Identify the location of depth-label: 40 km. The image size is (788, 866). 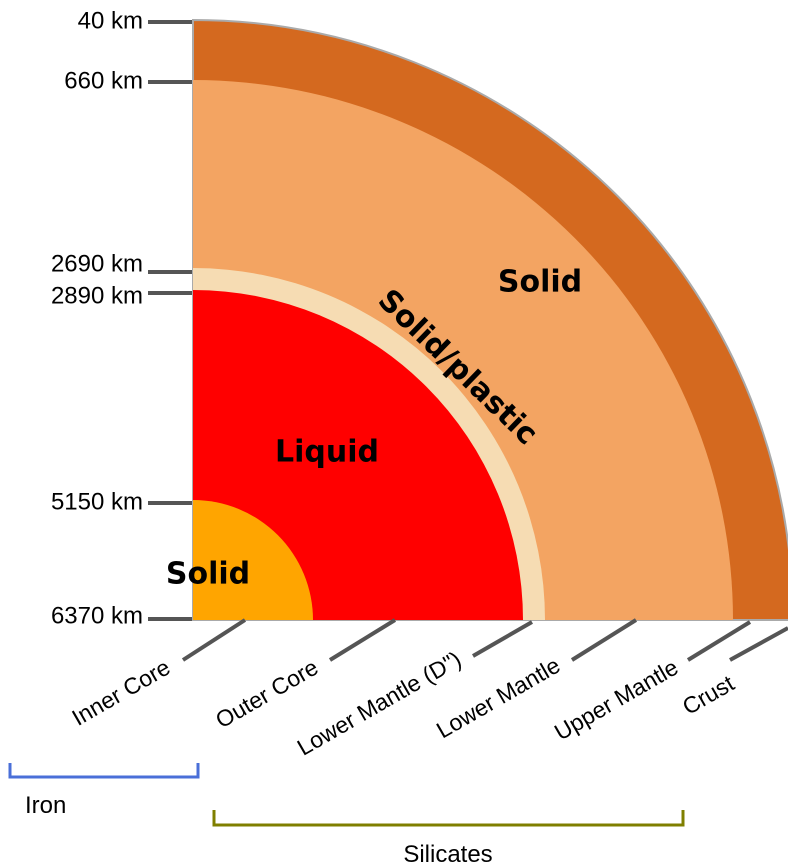
(110, 20).